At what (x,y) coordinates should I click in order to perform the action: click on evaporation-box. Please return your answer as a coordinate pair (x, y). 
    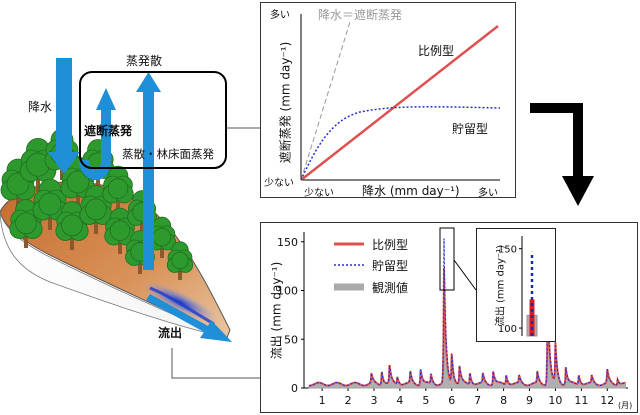
    Looking at the image, I should click on (153, 120).